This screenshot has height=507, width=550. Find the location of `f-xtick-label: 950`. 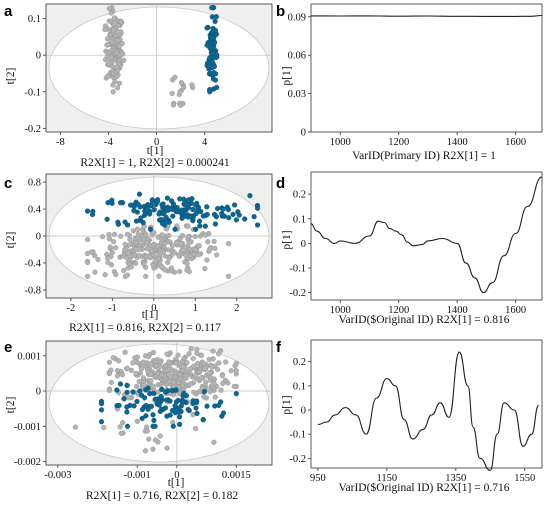

f-xtick-label: 950 is located at coordinates (318, 478).